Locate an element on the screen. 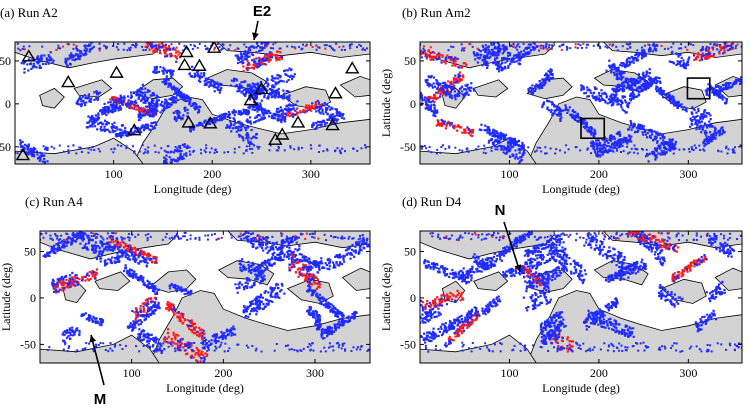  x-axis-label: Longitude (deg) is located at coordinates (193, 189).